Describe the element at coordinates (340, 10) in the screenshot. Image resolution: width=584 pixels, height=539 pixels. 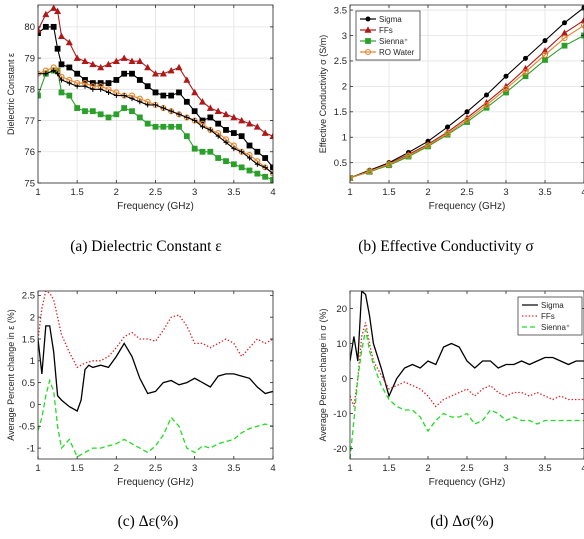
I see `y-tick-label: 3.5` at that location.